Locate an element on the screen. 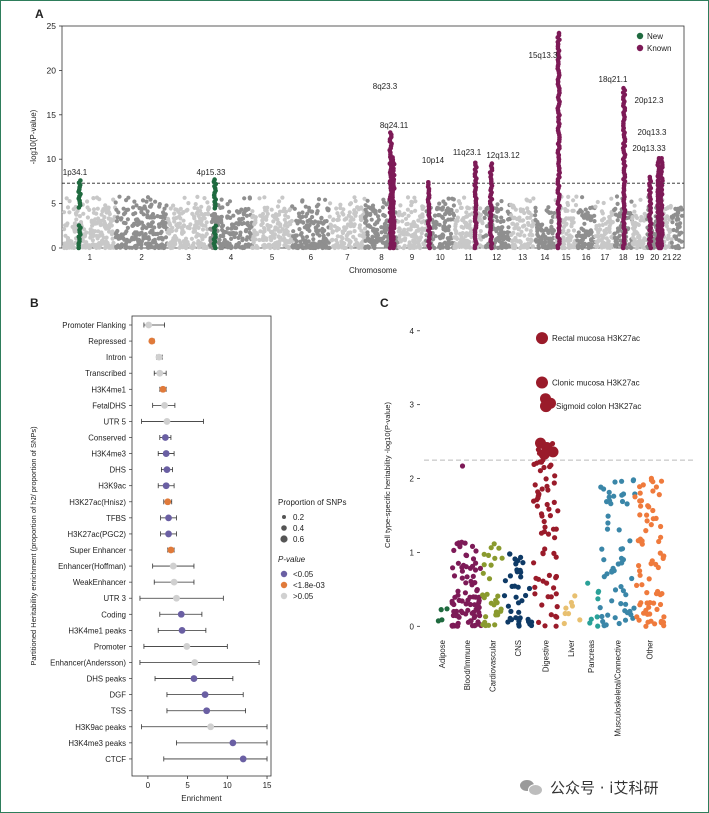  locus-label: 8q23.3 is located at coordinates (385, 86).